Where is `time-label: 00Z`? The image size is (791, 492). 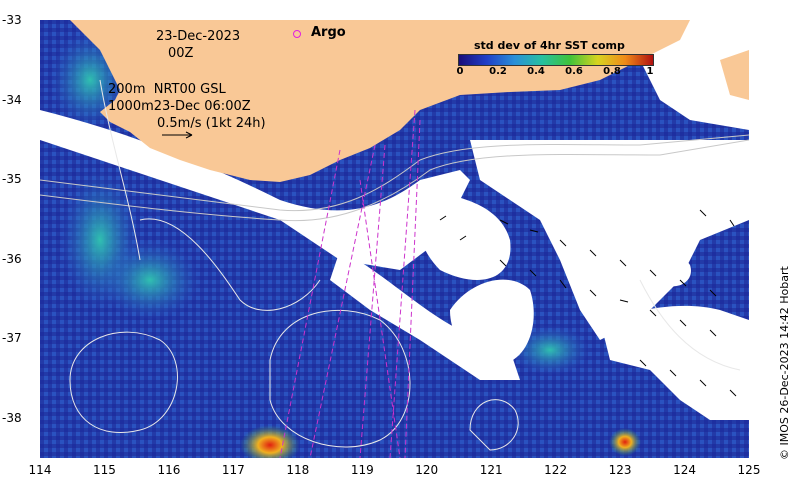 time-label: 00Z is located at coordinates (181, 53).